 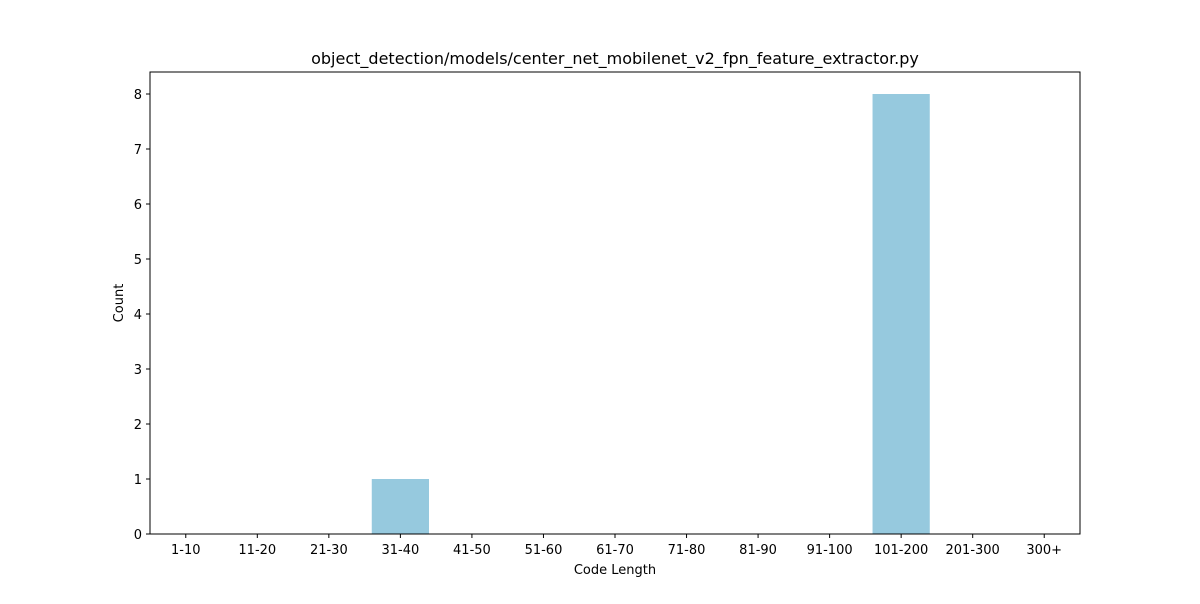 I want to click on x-tick-label: 201-300, so click(x=973, y=550).